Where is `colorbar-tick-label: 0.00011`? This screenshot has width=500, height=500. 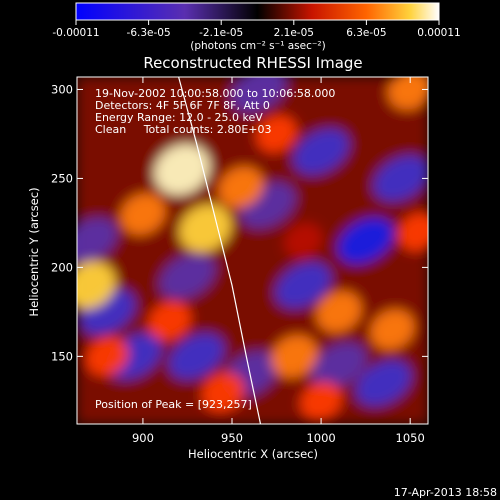
colorbar-tick-label: 0.00011 is located at coordinates (438, 33).